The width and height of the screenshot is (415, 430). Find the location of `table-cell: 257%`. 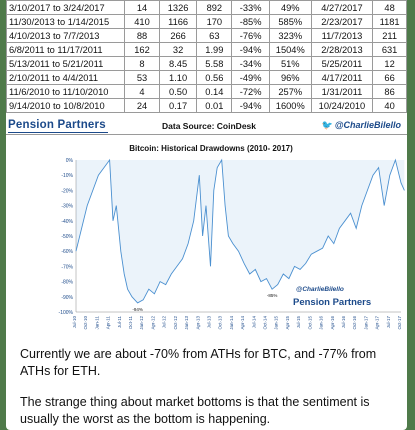

table-cell: 257% is located at coordinates (290, 91).